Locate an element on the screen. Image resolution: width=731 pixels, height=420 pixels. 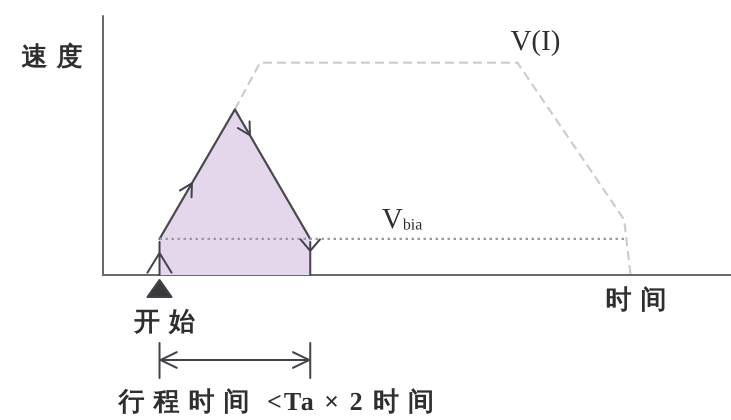
text: 行程时间 <Ta × 2 时间 is located at coordinates (281, 401).